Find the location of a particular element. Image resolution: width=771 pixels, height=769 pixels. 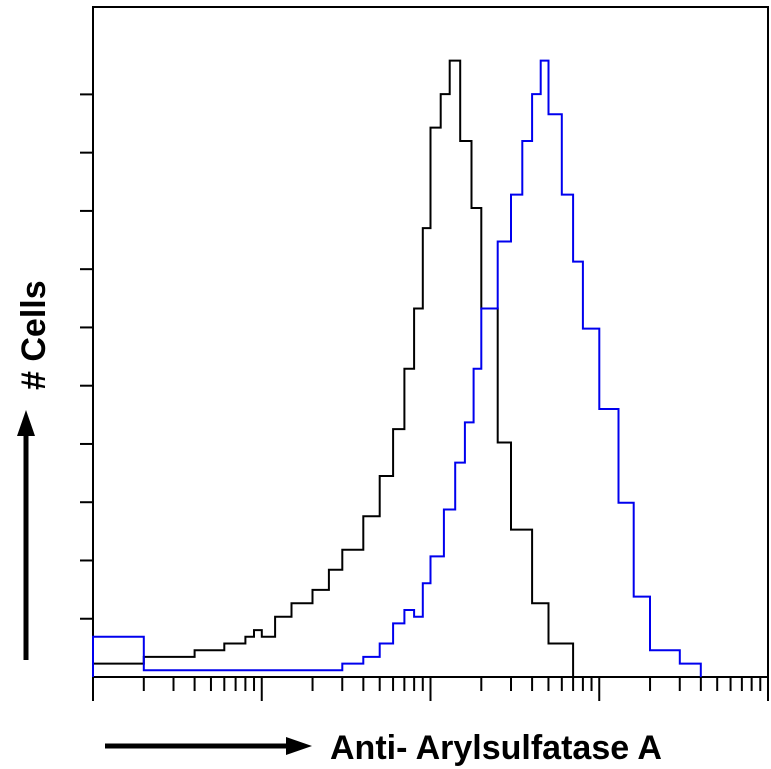

y-axis-label: # Cells is located at coordinates (34, 335).